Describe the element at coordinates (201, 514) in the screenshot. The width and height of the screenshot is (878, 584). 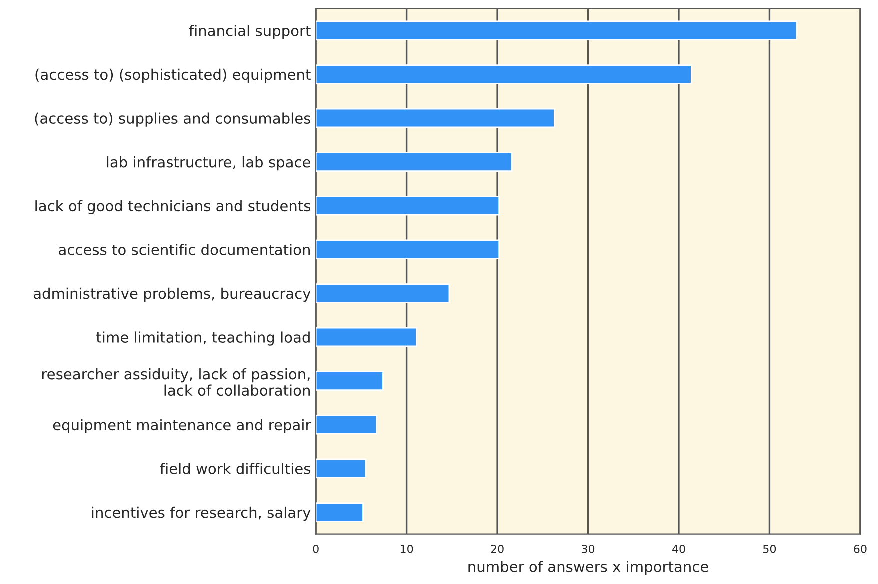
I see `y-tick-label: incentives for research, salary` at that location.